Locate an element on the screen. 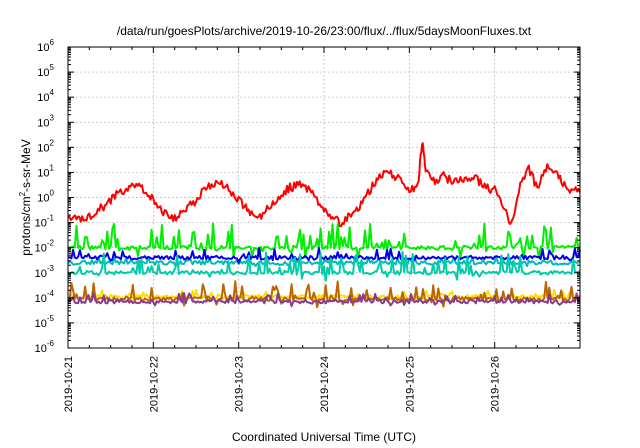 The width and height of the screenshot is (640, 448). y-tick-exponent: 5 is located at coordinates (52, 67).